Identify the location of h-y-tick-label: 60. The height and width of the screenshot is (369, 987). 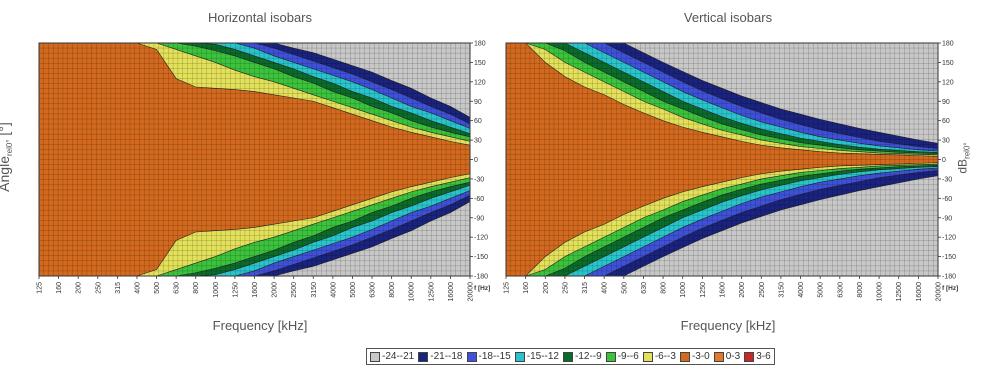
(478, 121).